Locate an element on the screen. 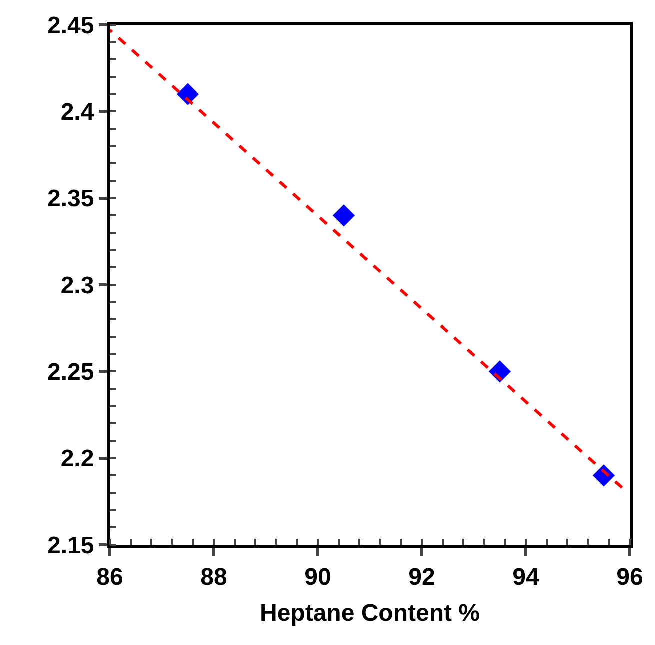 The image size is (655, 645). x-axis-title: Heptane Content % is located at coordinates (370, 614).